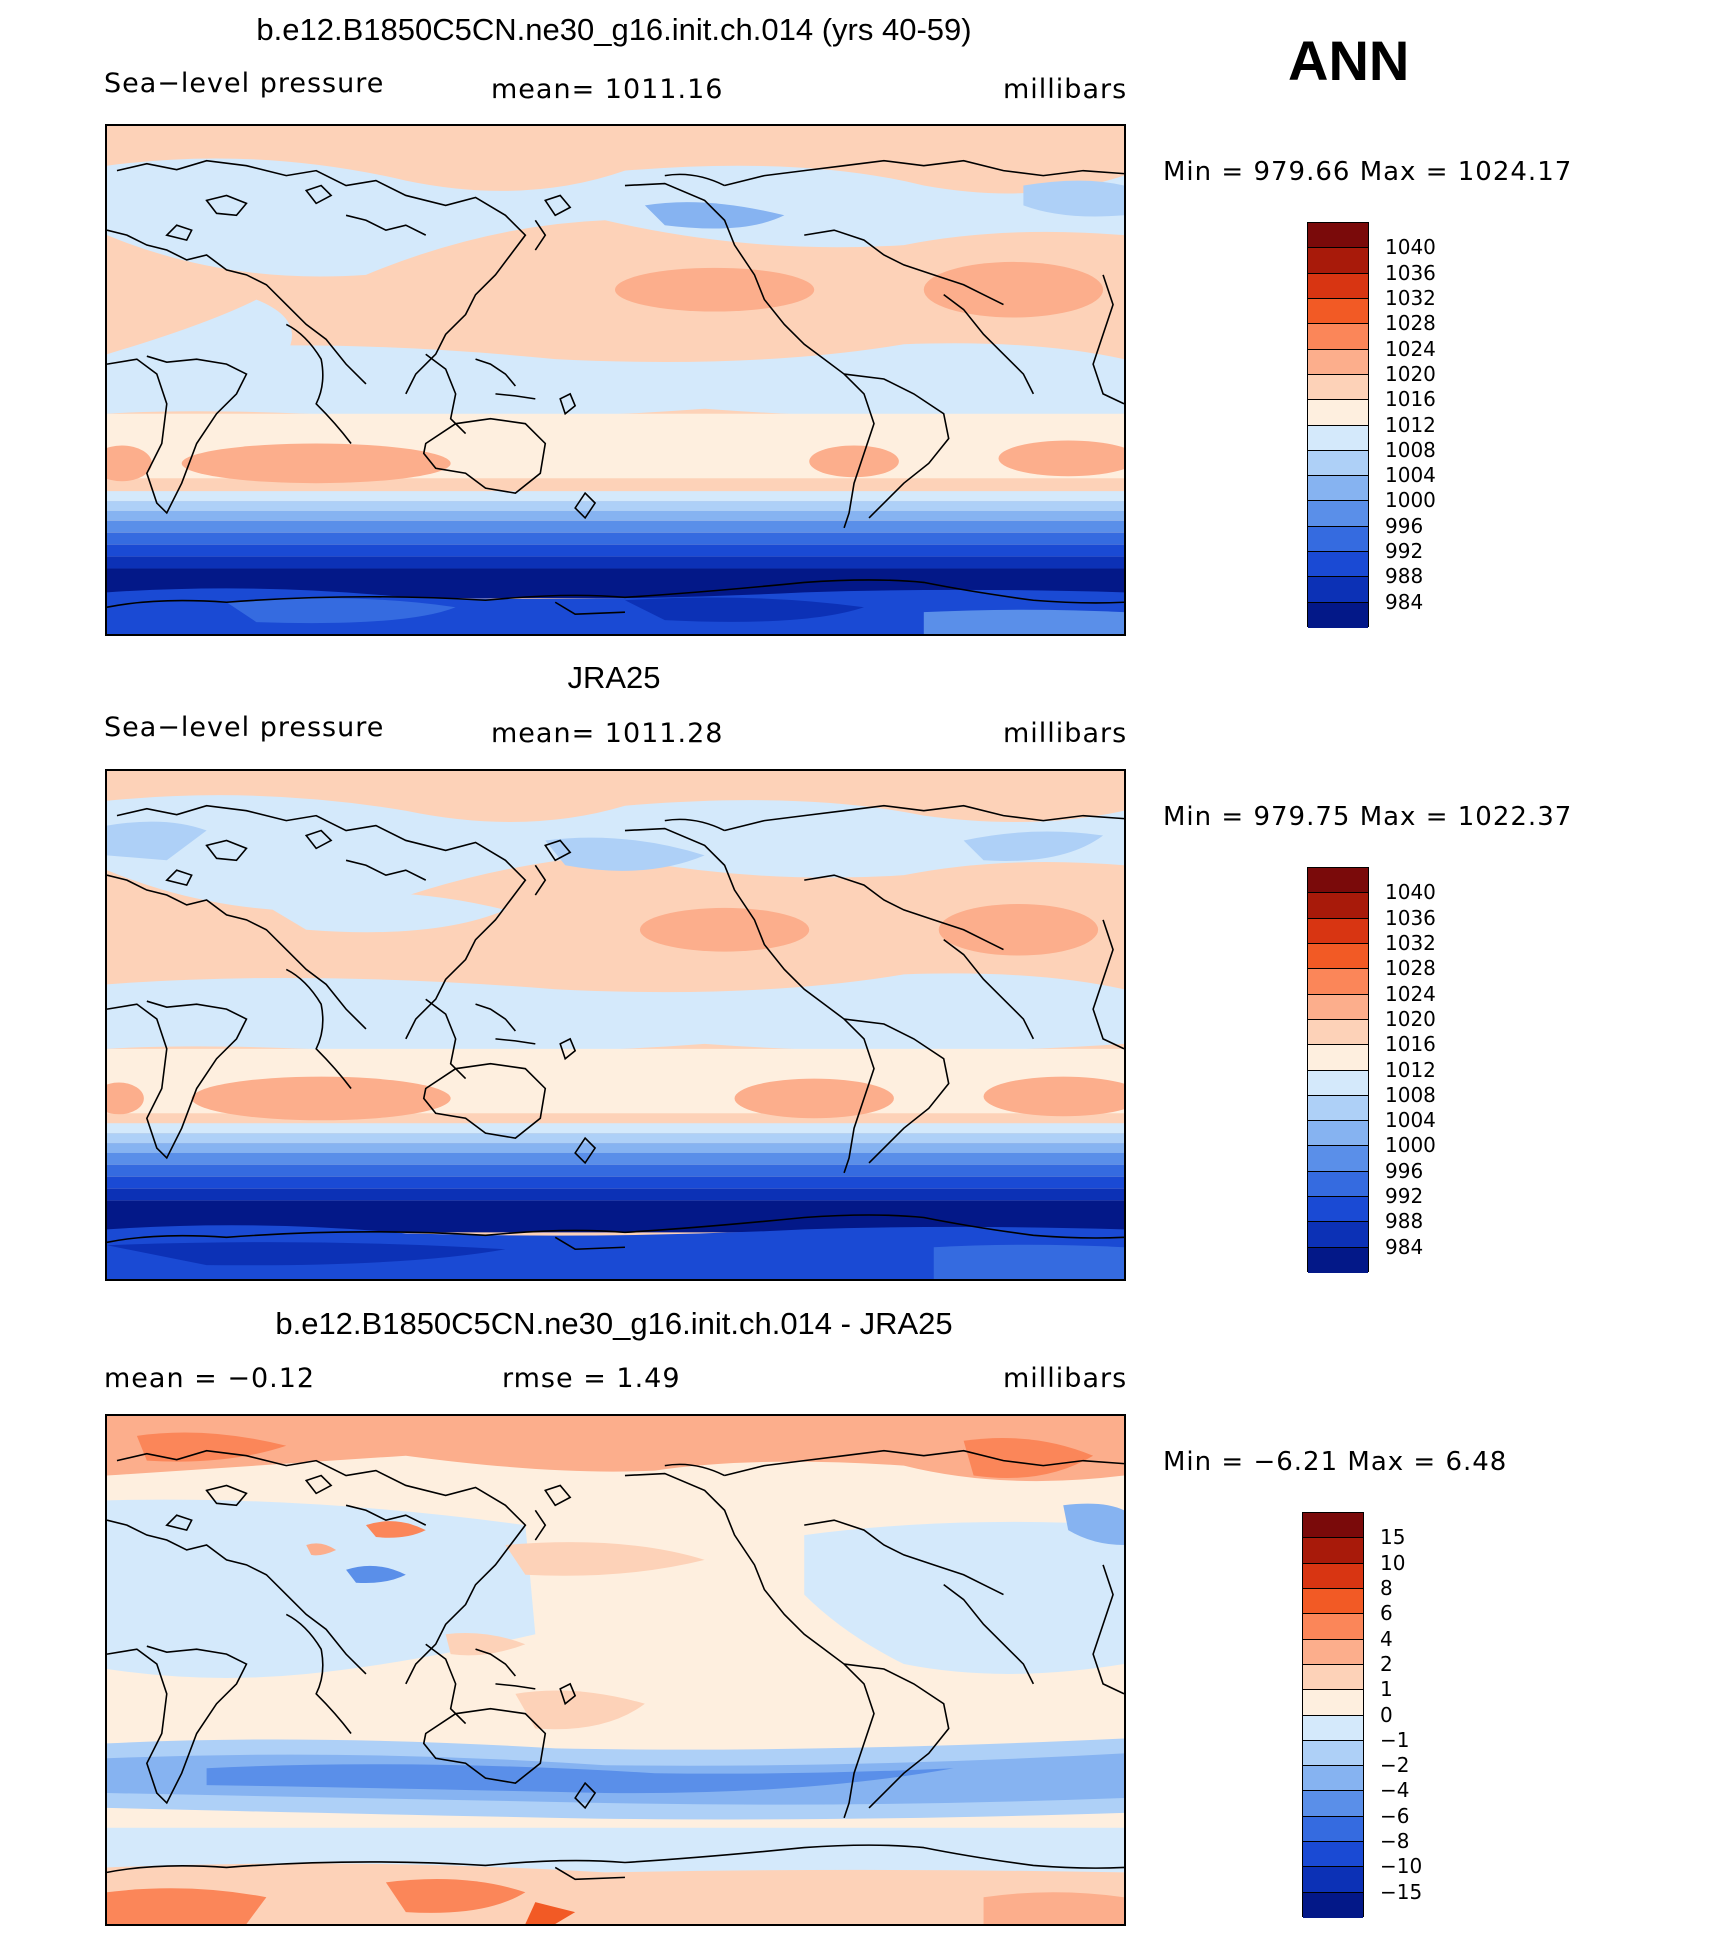 This screenshot has width=1710, height=1953. What do you see at coordinates (1386, 1638) in the screenshot?
I see `colorbar-tick-label: 4` at bounding box center [1386, 1638].